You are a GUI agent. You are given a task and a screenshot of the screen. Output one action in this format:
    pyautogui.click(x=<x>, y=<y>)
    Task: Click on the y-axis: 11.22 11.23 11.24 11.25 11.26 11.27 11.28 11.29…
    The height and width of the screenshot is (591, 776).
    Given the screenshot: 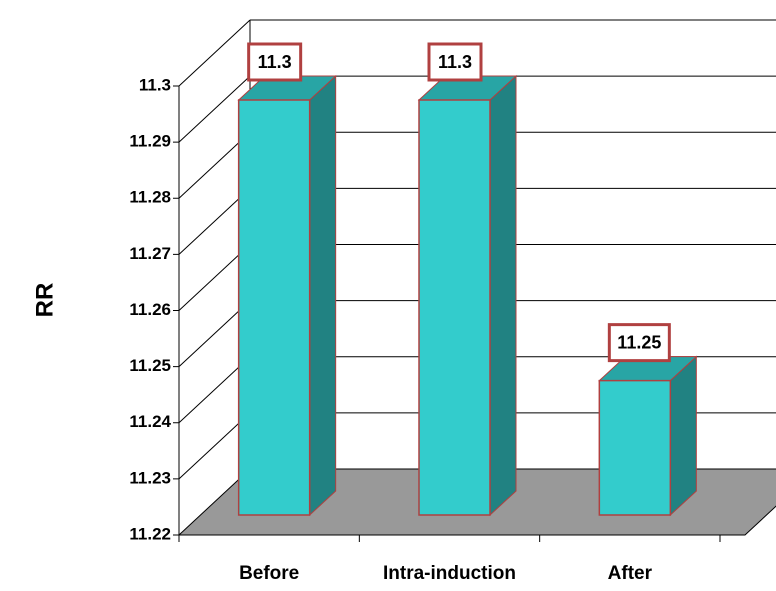 What is the action you would take?
    pyautogui.click(x=154, y=309)
    